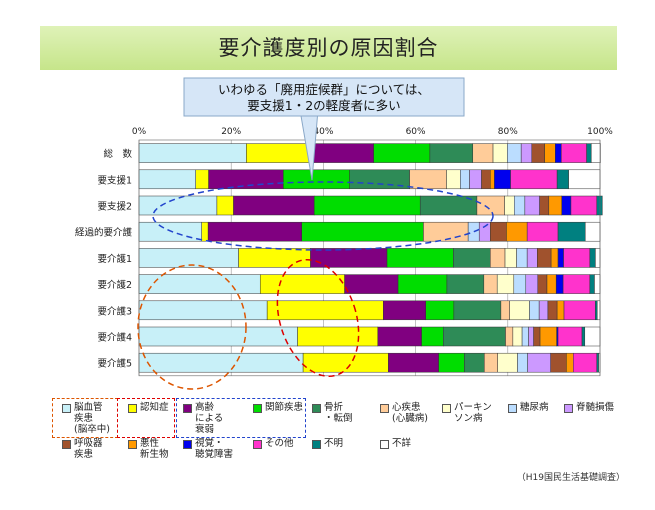  What do you see at coordinates (323, 105) in the screenshot?
I see `callout-line2: 要支援1・2の軽度者に多い` at bounding box center [323, 105].